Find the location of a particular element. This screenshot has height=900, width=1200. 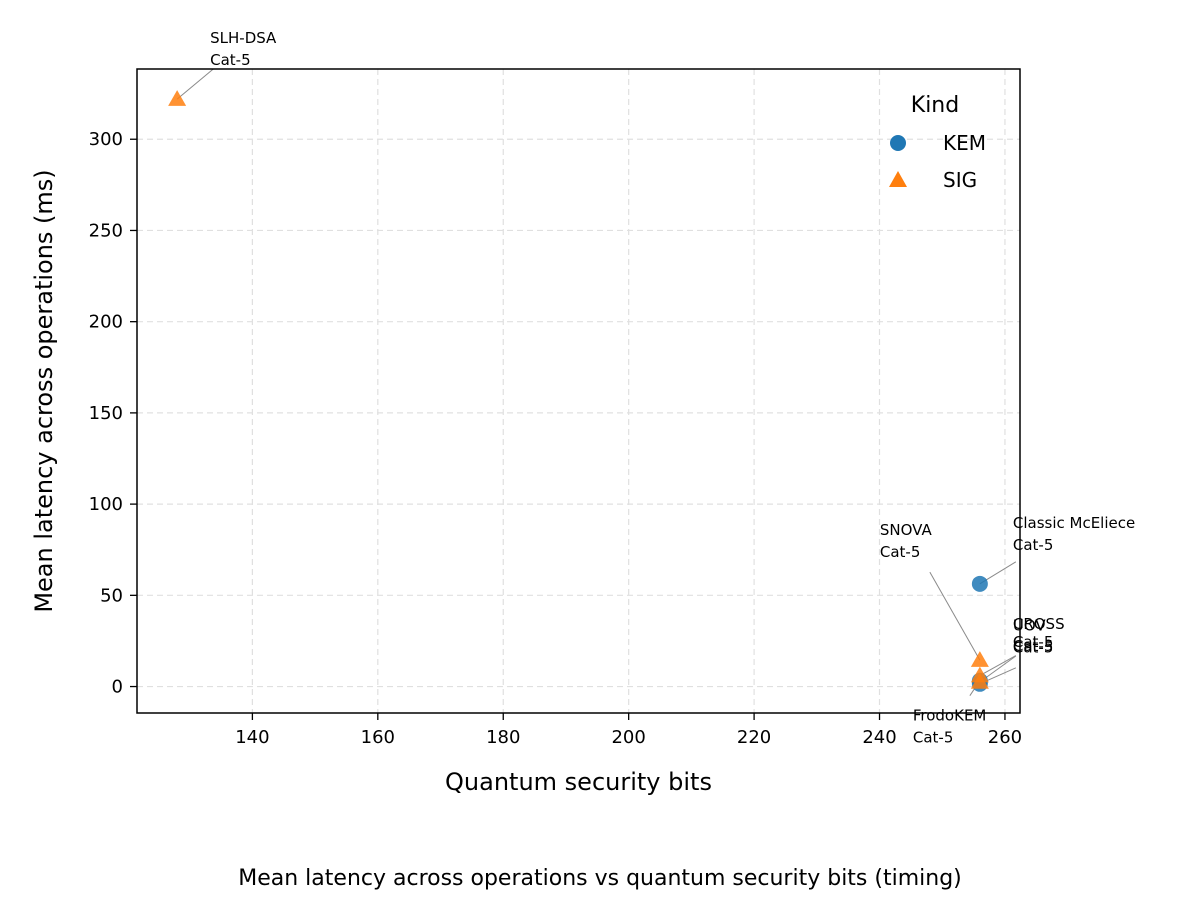

x-tick-label: 180 is located at coordinates (503, 737).